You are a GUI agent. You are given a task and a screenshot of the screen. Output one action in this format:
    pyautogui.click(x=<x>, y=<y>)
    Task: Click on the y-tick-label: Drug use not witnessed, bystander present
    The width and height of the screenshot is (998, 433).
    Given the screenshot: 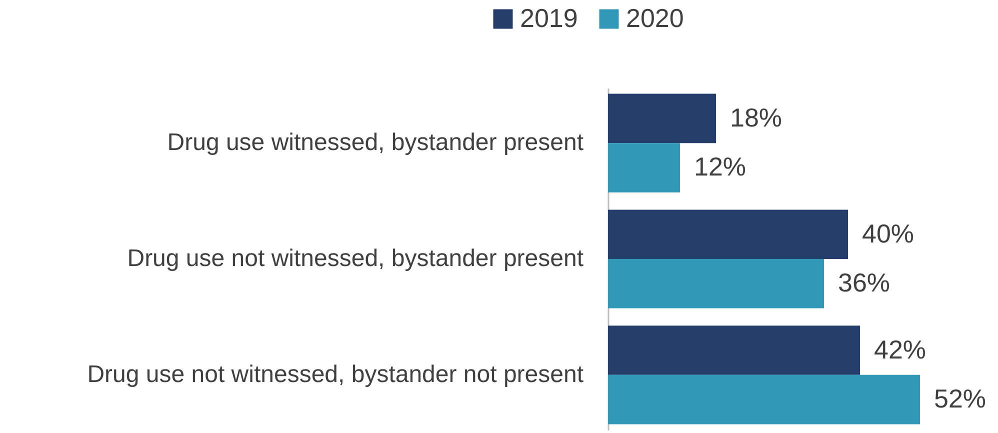 What is the action you would take?
    pyautogui.click(x=355, y=258)
    